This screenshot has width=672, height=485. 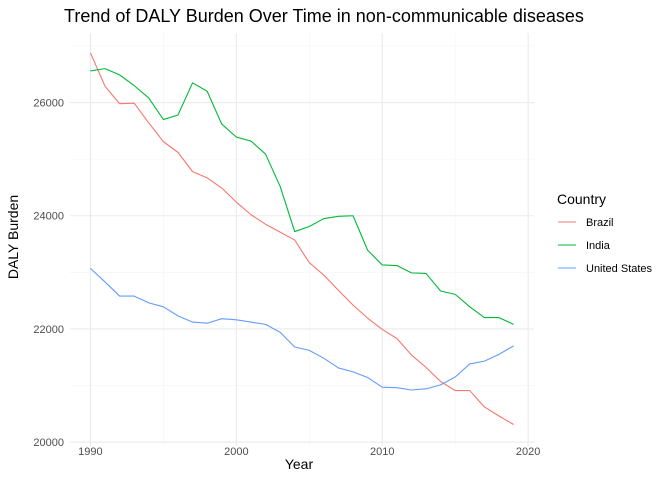 I want to click on y-tick-label: 26000, so click(x=48, y=104).